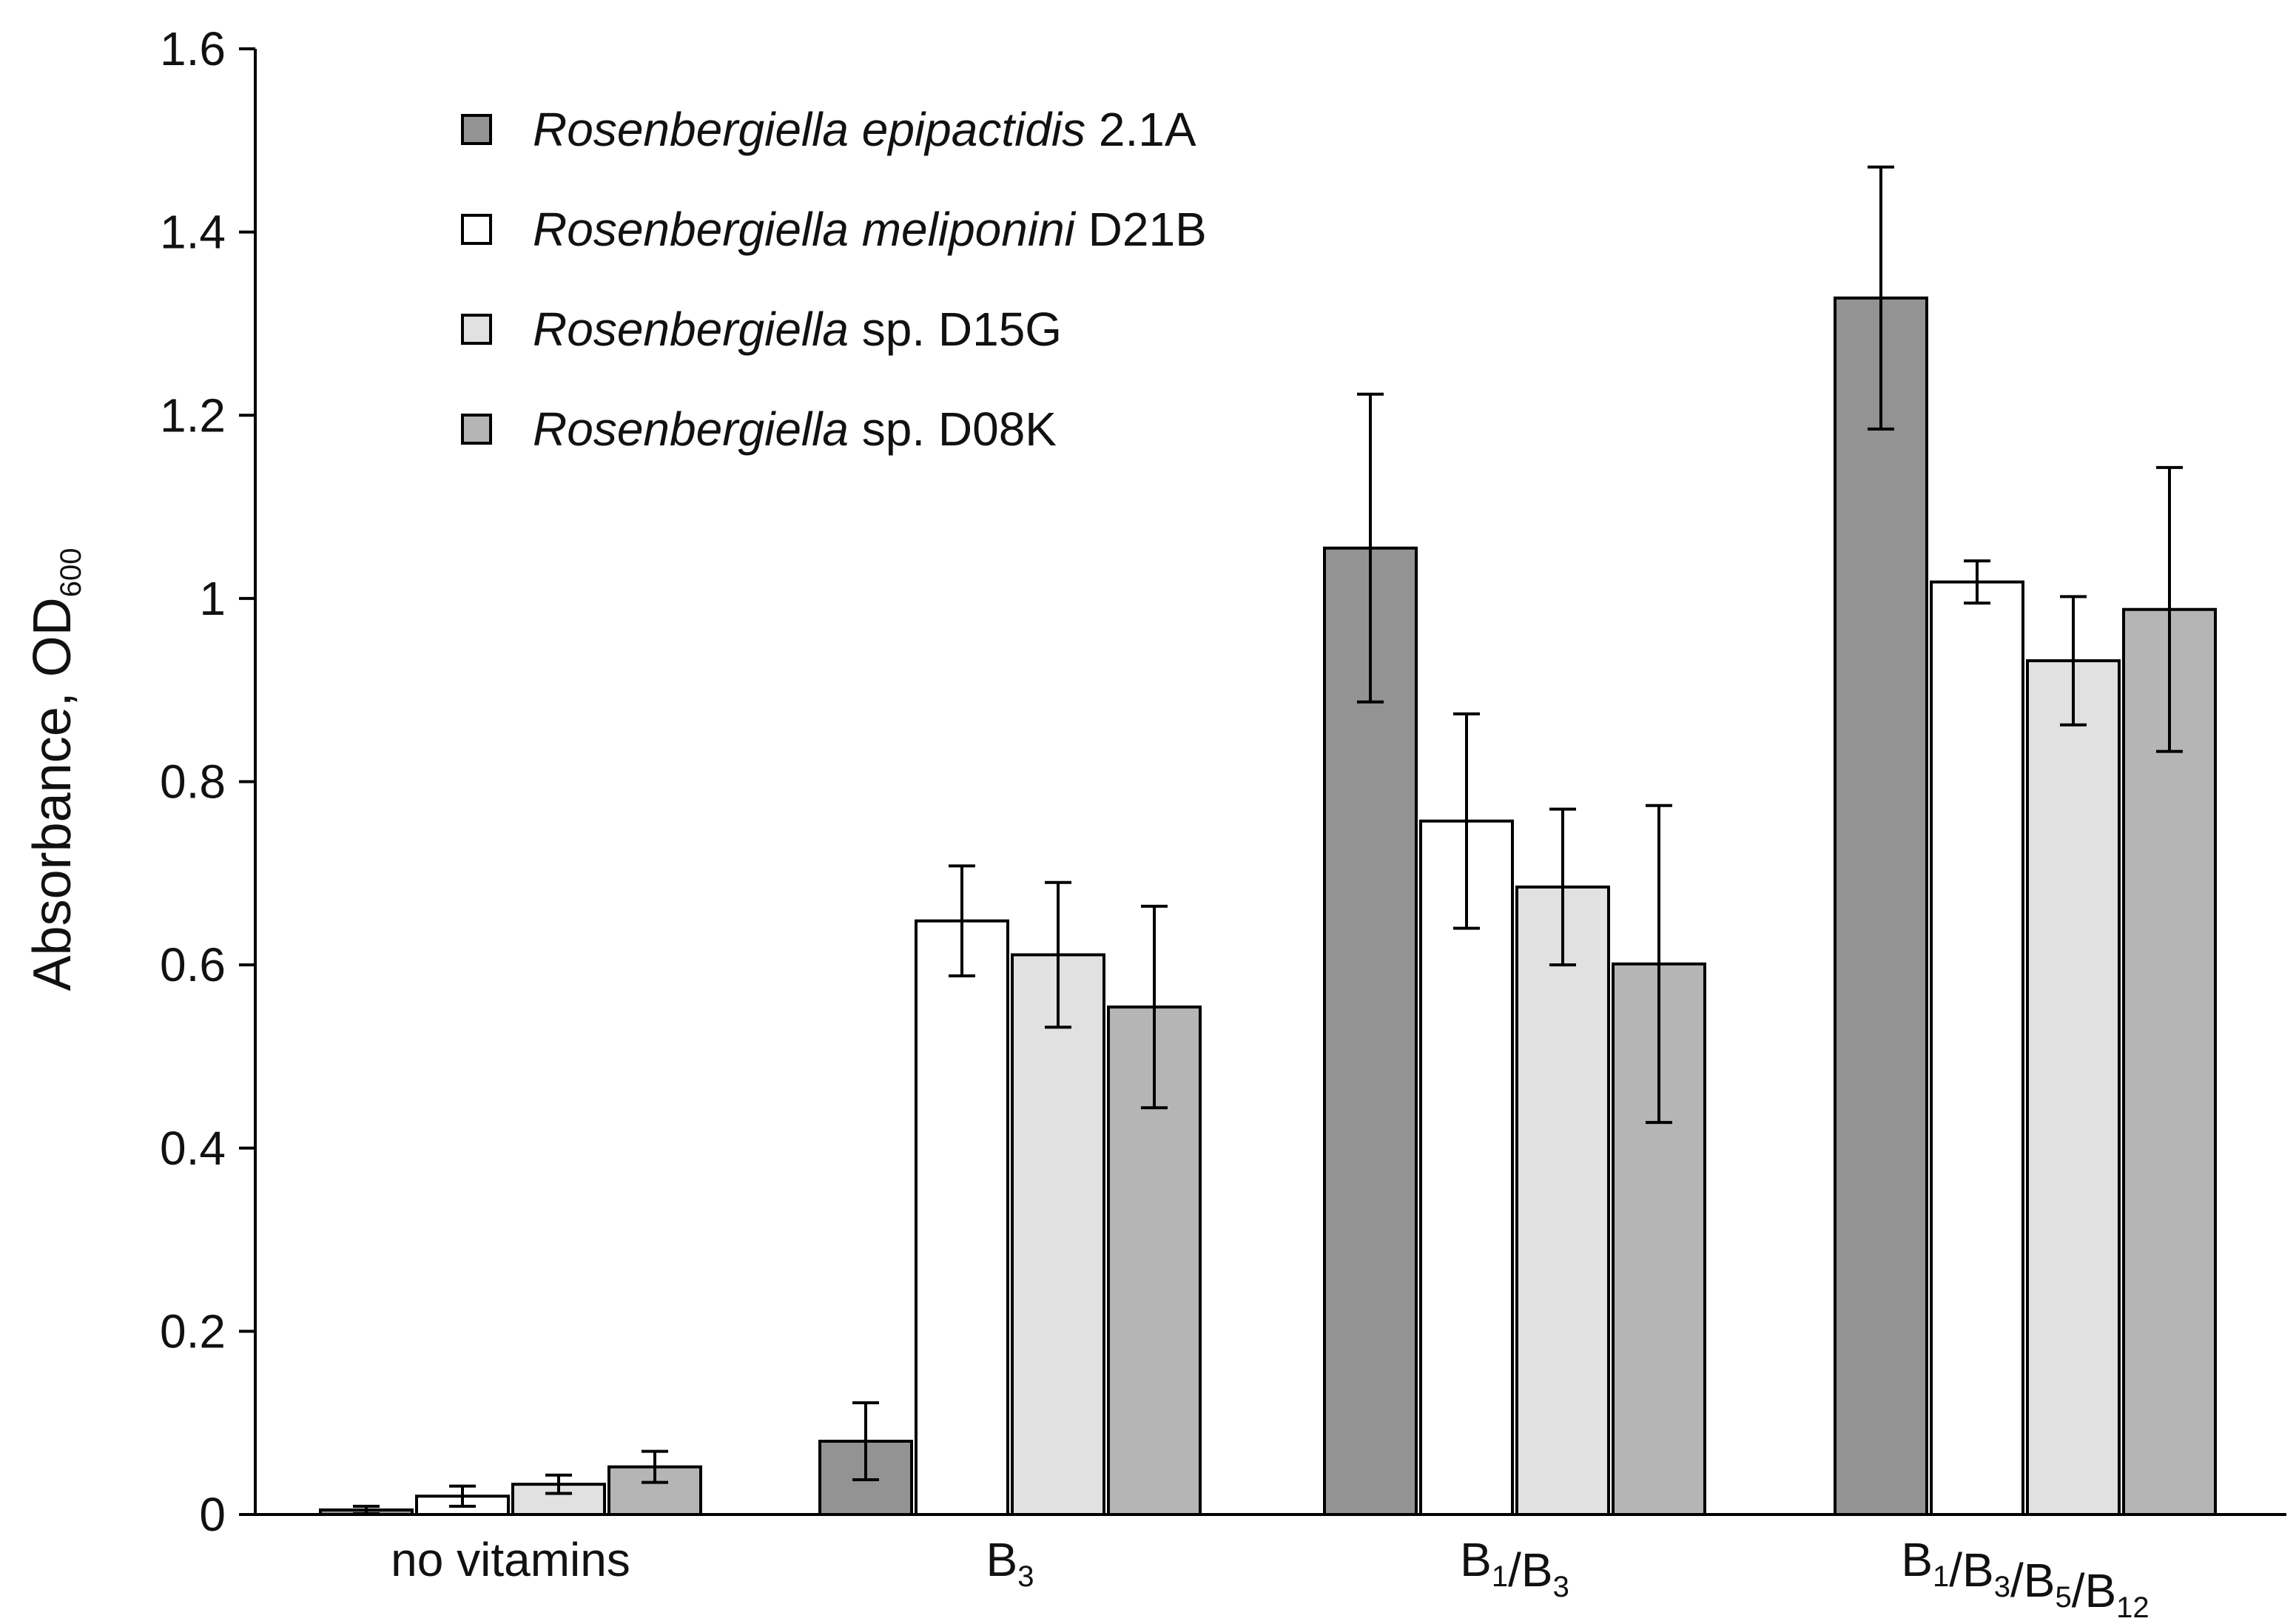  I want to click on y-axis-title-group: Absorbance, OD600, so click(55, 769).